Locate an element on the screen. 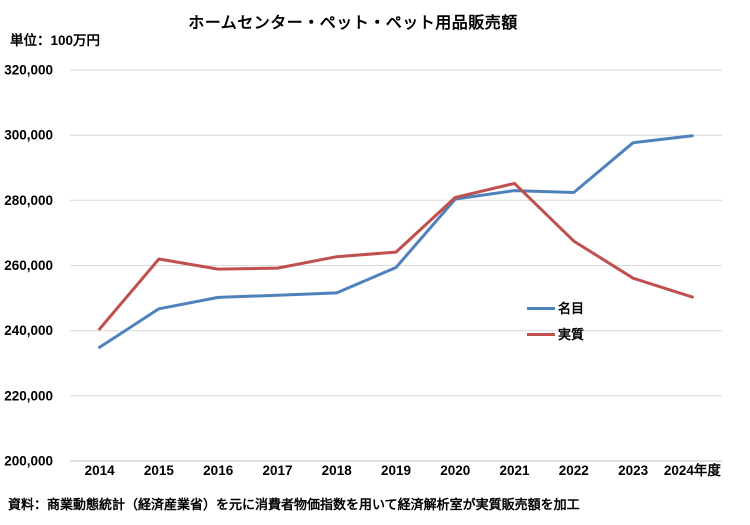  legend-item-real: 実質 is located at coordinates (555, 334).